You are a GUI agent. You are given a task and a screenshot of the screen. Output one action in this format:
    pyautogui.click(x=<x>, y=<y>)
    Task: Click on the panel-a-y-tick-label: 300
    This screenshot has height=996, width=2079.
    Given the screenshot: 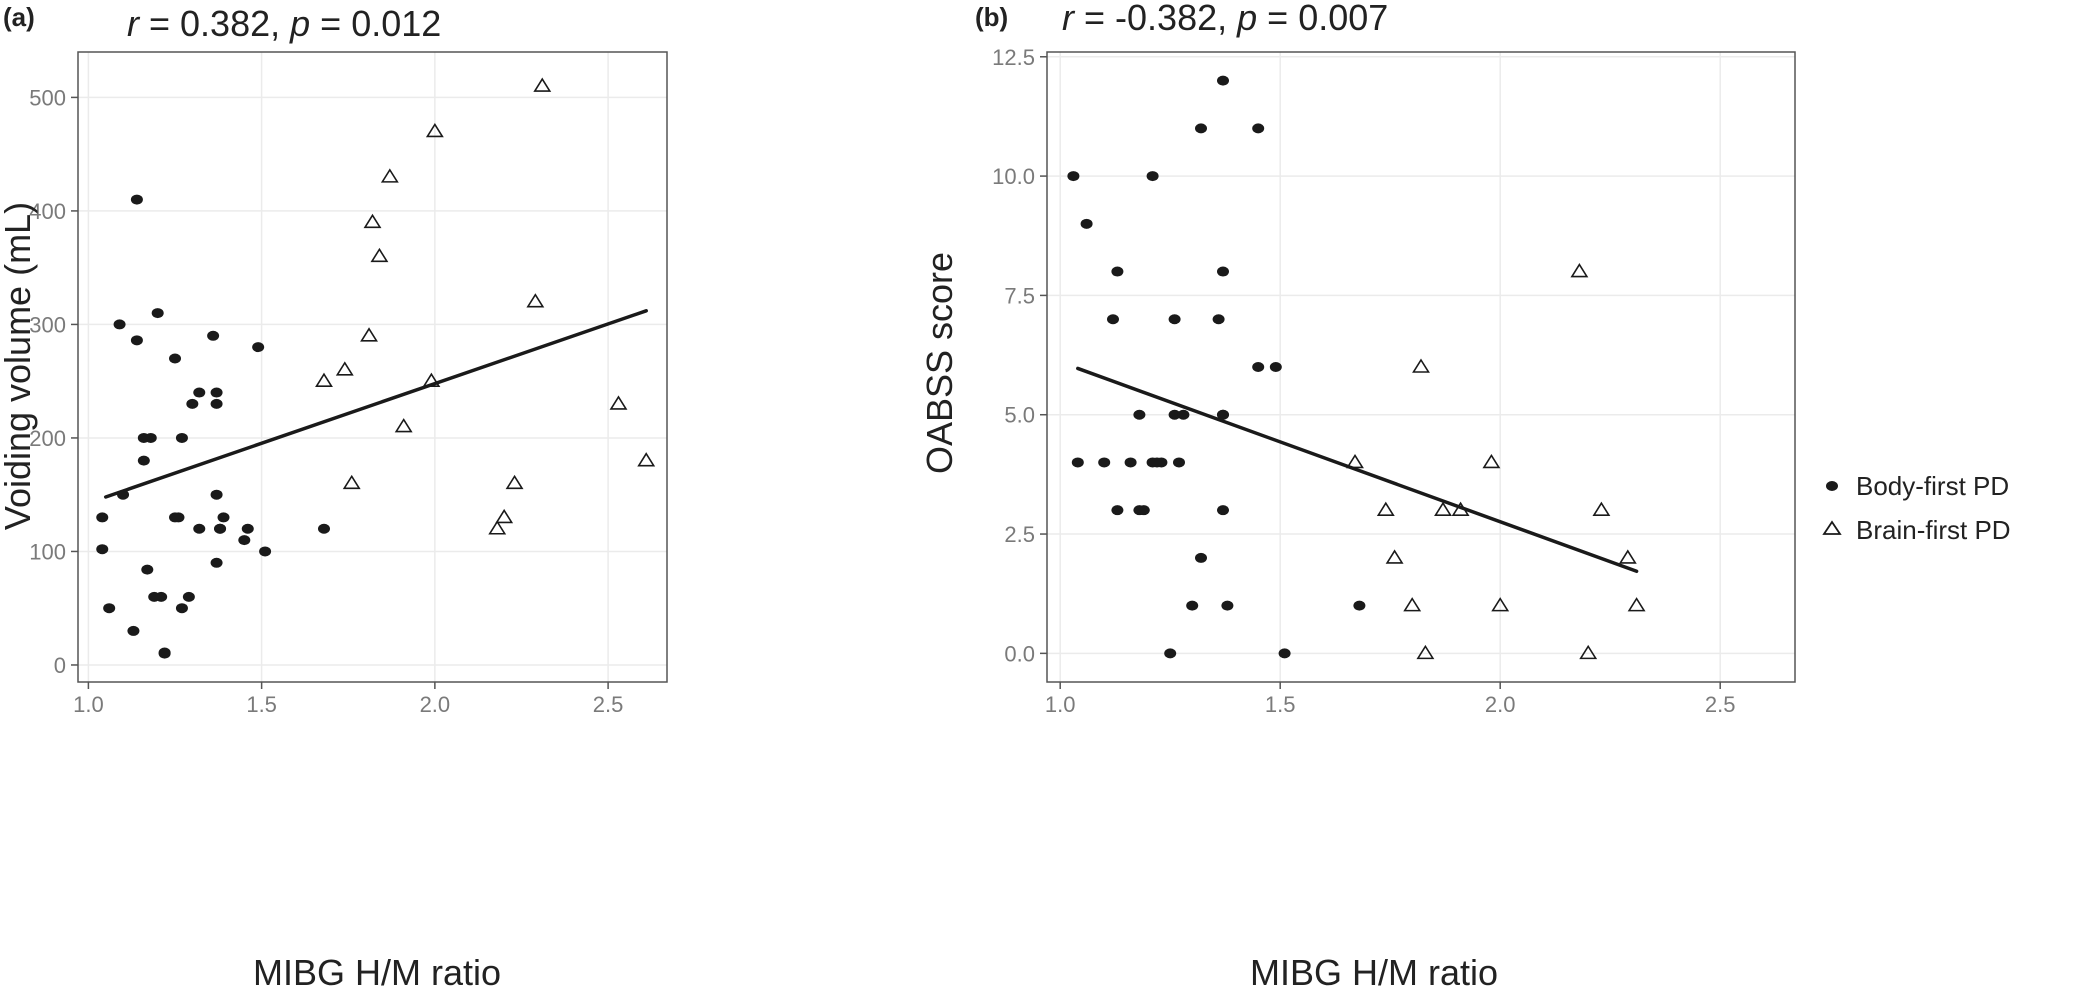 What is the action you would take?
    pyautogui.click(x=47, y=324)
    